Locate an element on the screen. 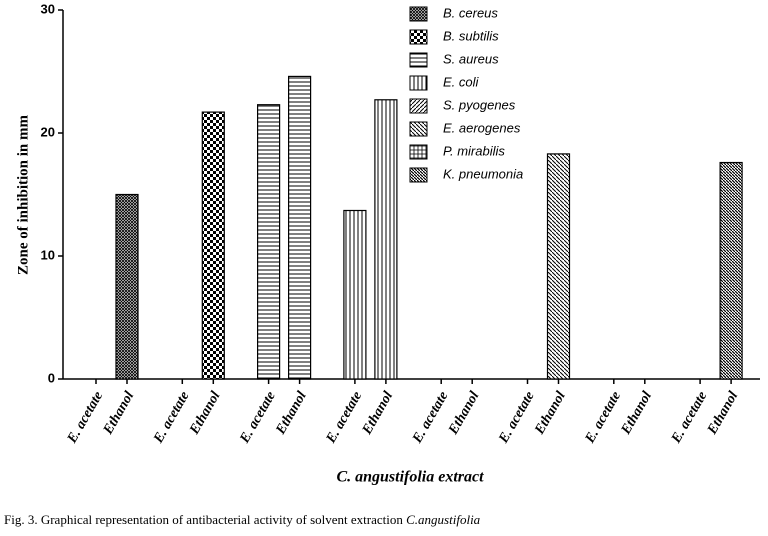  y-tick-label: 10 is located at coordinates (48, 254).